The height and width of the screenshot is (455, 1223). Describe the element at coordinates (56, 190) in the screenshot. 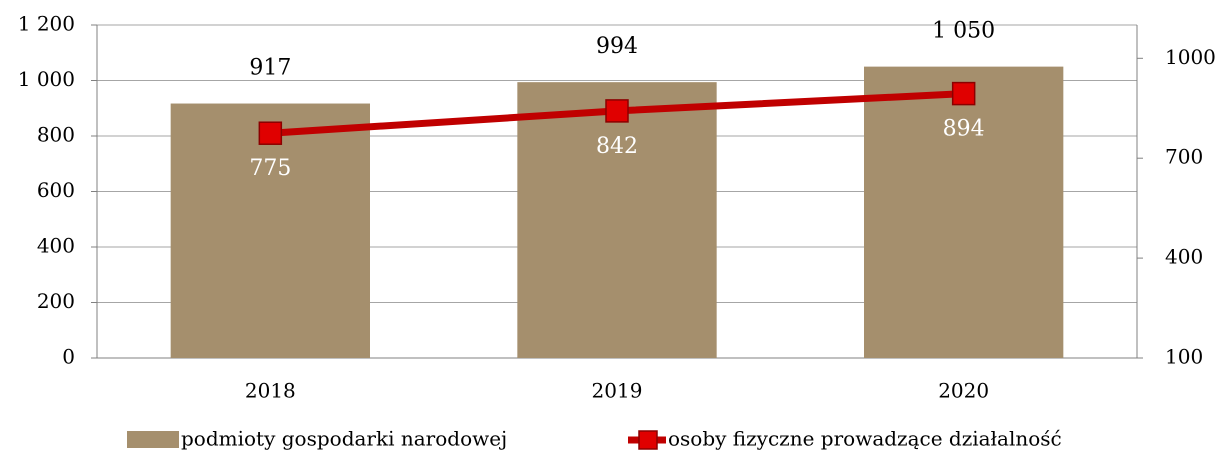

I see `y-tick-label: 600` at that location.